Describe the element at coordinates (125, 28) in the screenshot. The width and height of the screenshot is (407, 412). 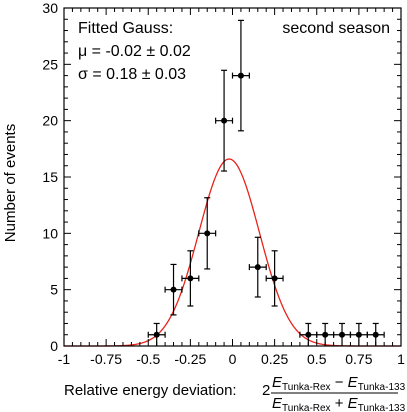
I see `fit-title-annotation: Fitted Gauss:` at that location.